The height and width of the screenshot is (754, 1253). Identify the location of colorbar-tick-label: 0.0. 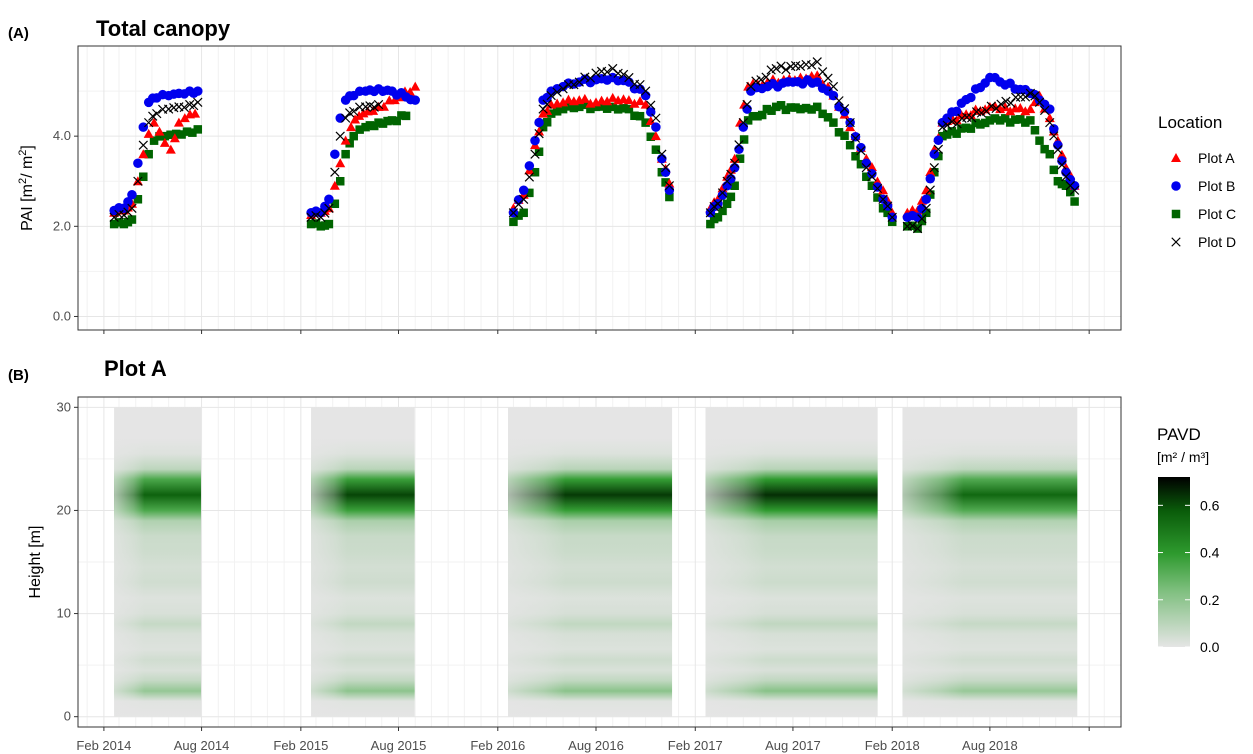
(1210, 647).